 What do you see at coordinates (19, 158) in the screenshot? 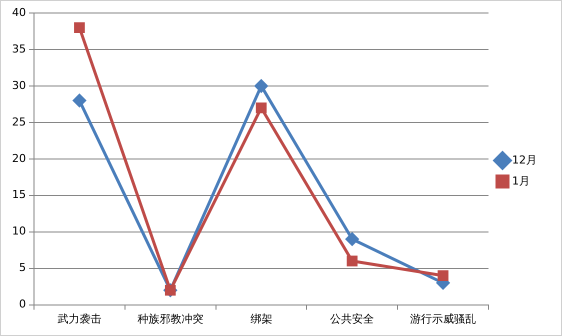
I see `y-tick-label: 20` at bounding box center [19, 158].